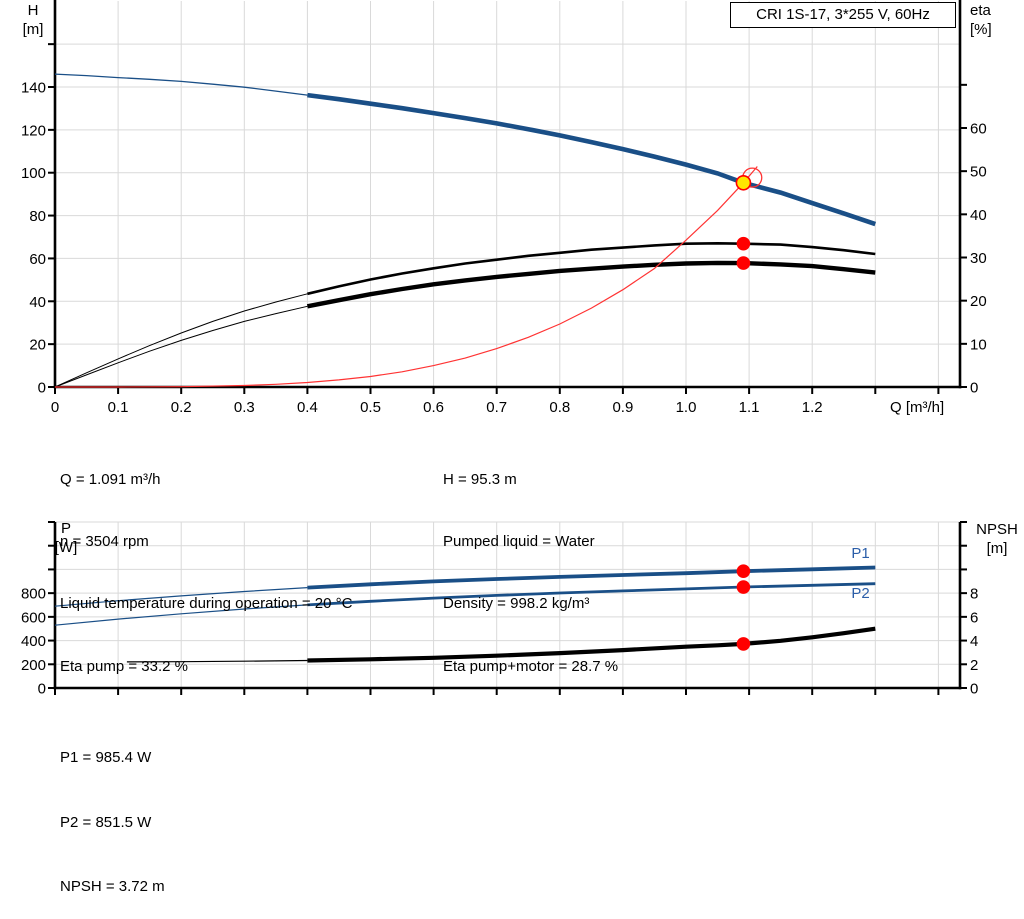 The width and height of the screenshot is (1024, 919). I want to click on info-pumped-liquid: Pumped liquid = Water, so click(519, 541).